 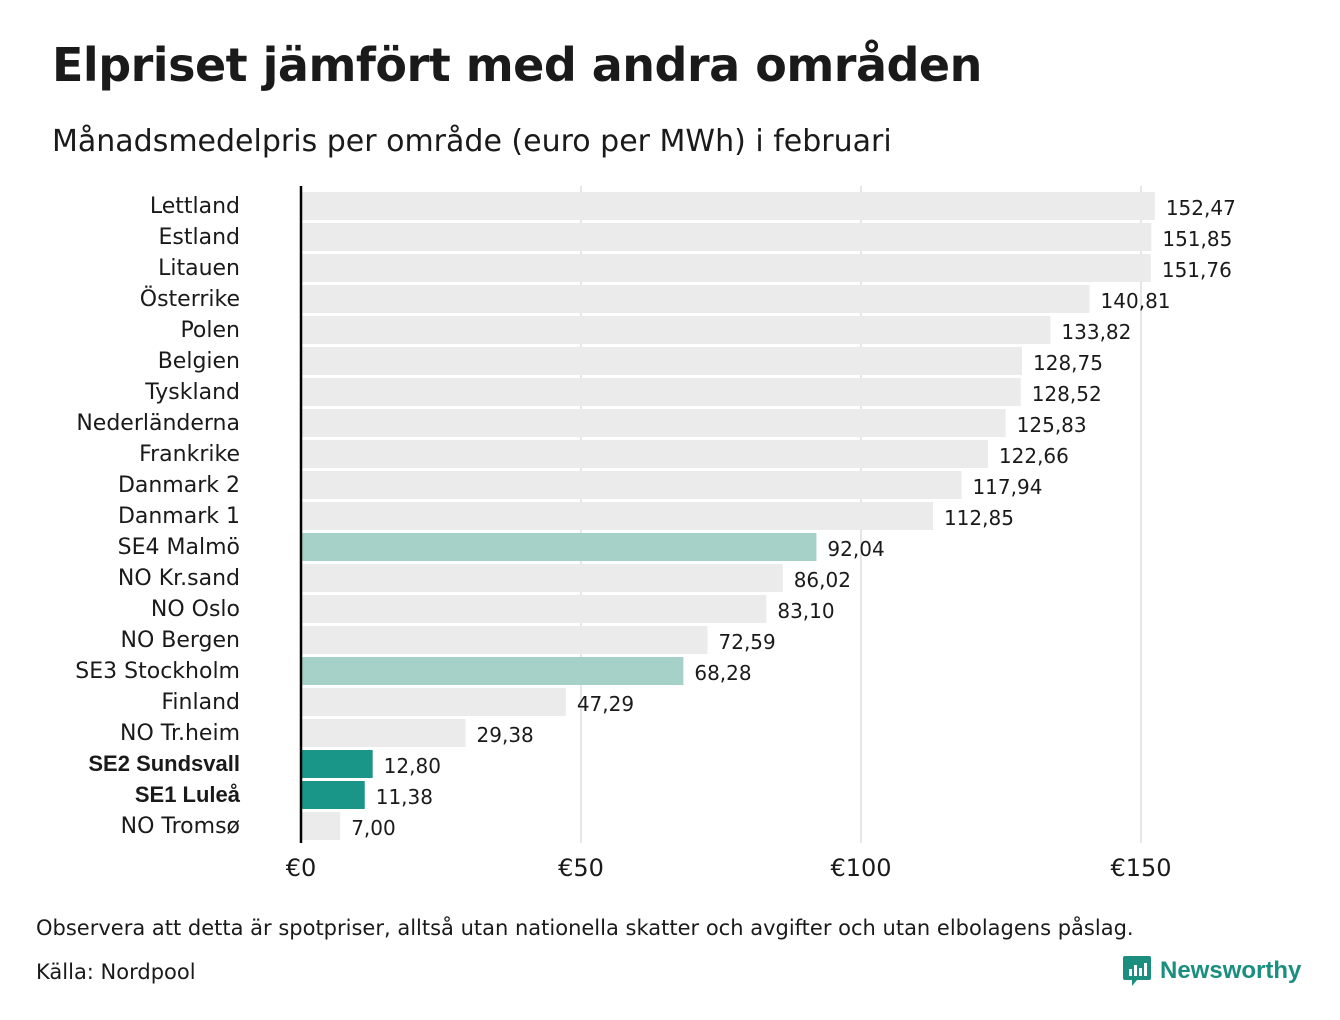 What do you see at coordinates (1137, 971) in the screenshot?
I see `bar-chart-speech-bubble-icon` at bounding box center [1137, 971].